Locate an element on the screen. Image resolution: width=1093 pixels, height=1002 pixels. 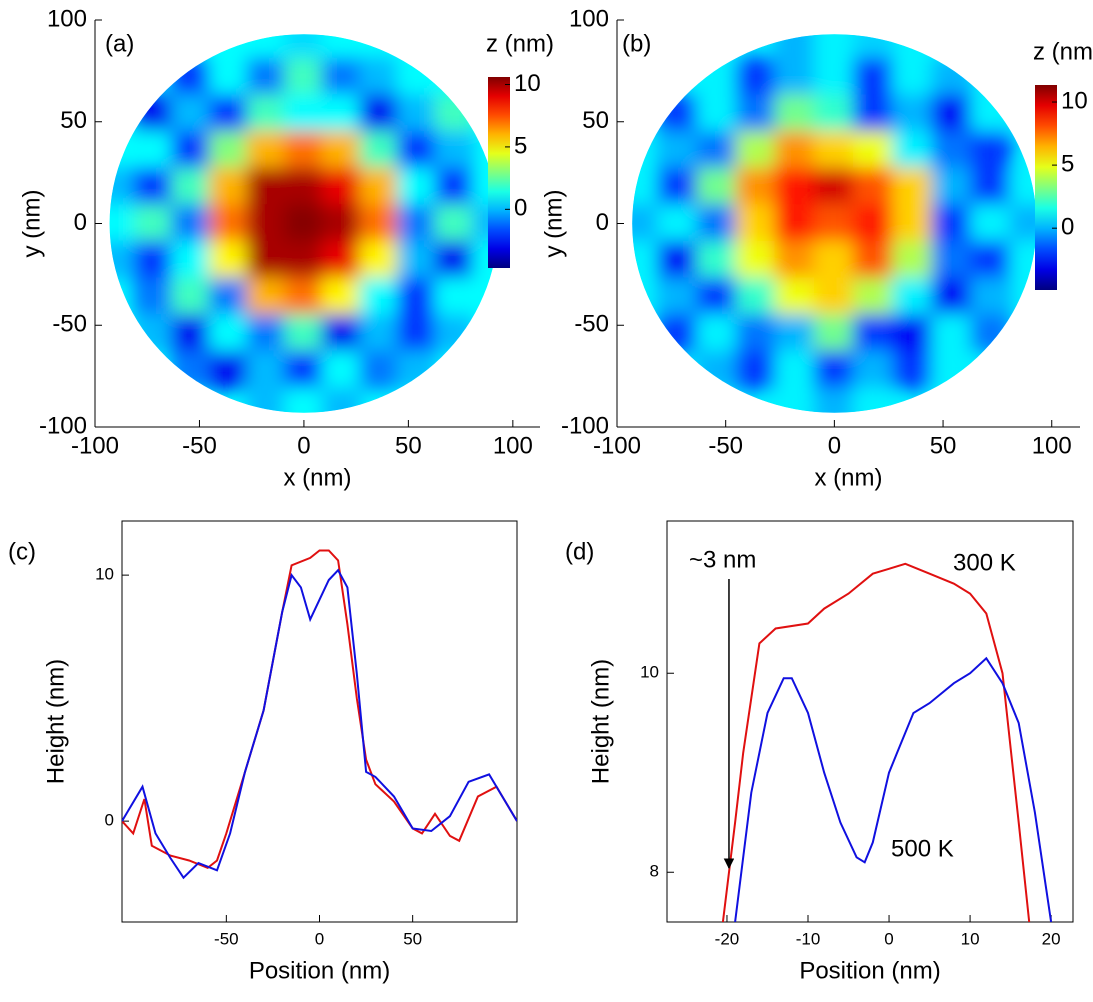
line-series is located at coordinates (319, 724).